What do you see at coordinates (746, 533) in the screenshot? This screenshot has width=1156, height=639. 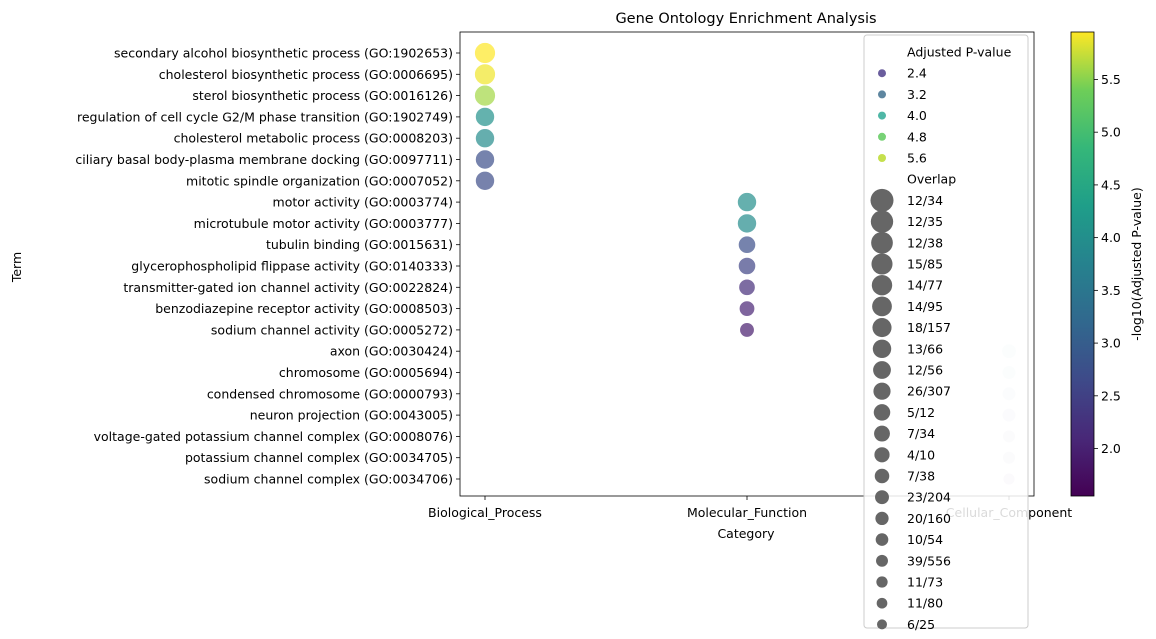 I see `x-axis-label: Category` at bounding box center [746, 533].